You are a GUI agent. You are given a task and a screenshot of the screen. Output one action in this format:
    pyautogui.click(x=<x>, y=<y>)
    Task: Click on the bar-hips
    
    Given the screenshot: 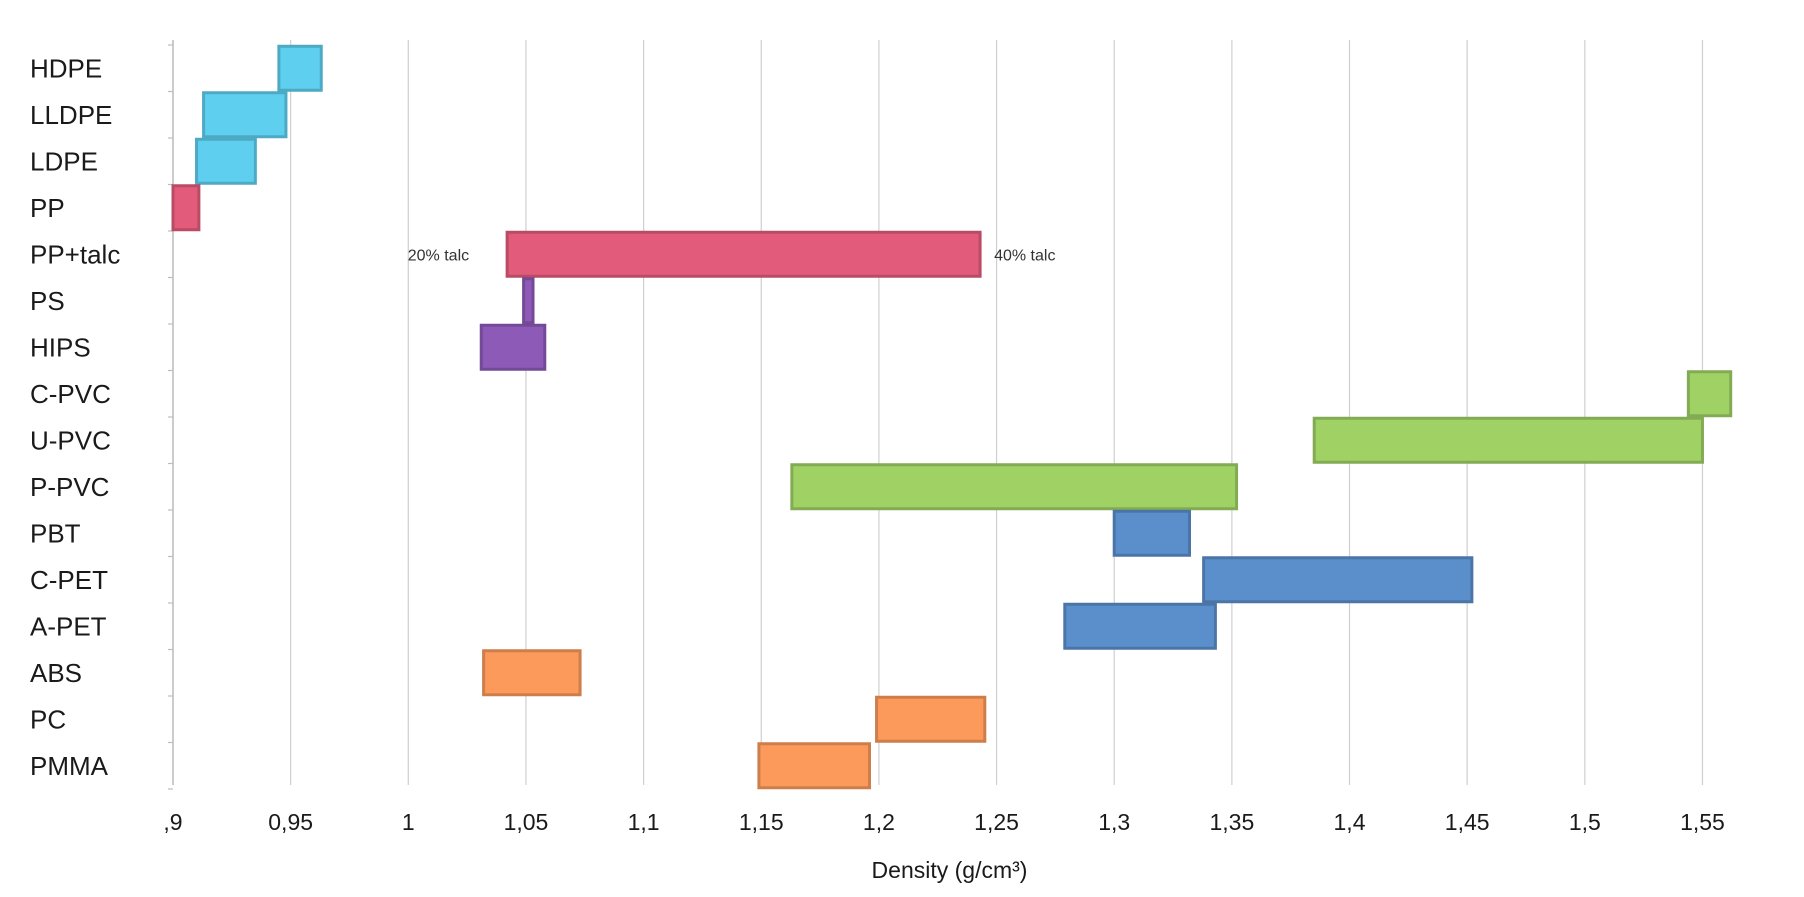 What is the action you would take?
    pyautogui.click(x=513, y=347)
    